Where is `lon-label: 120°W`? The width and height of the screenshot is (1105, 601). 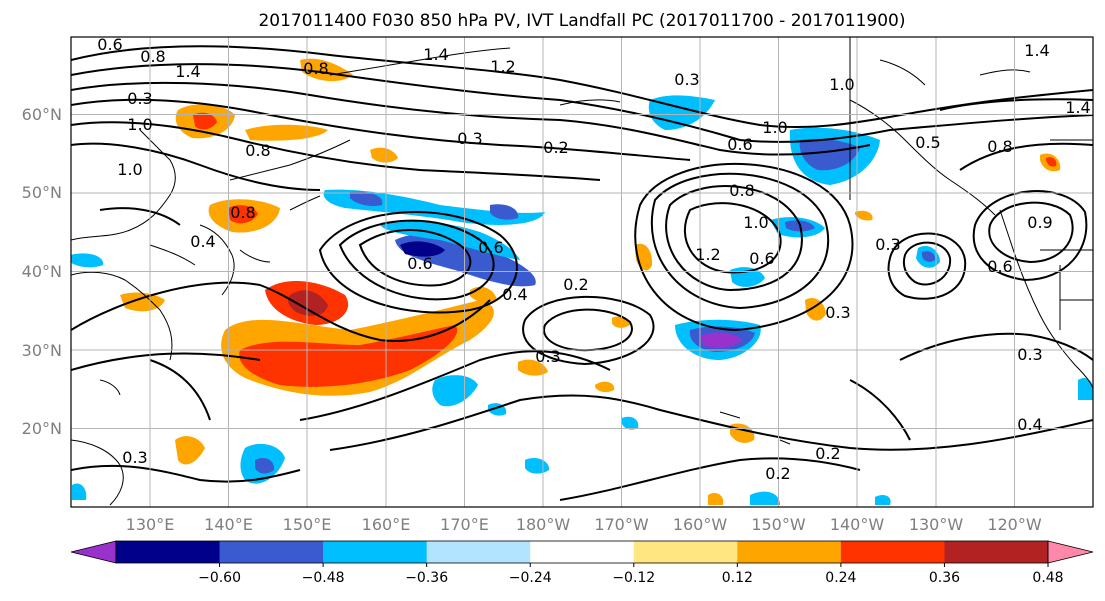 lon-label: 120°W is located at coordinates (1014, 524).